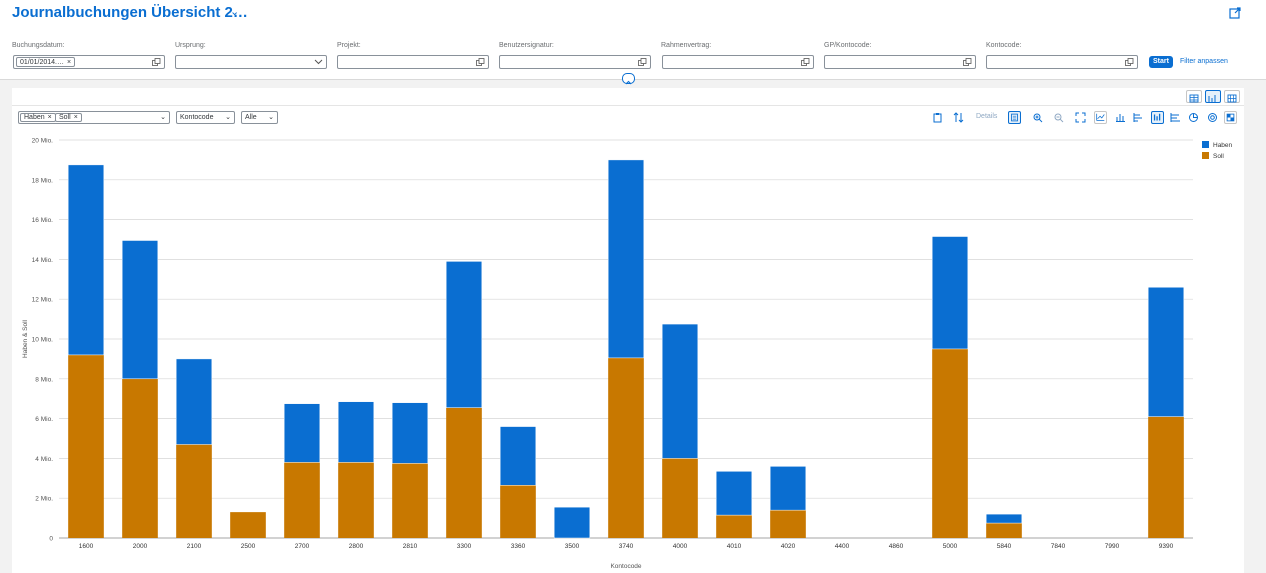 Image resolution: width=1266 pixels, height=573 pixels. I want to click on scope-select: Alle ⌄, so click(259, 117).